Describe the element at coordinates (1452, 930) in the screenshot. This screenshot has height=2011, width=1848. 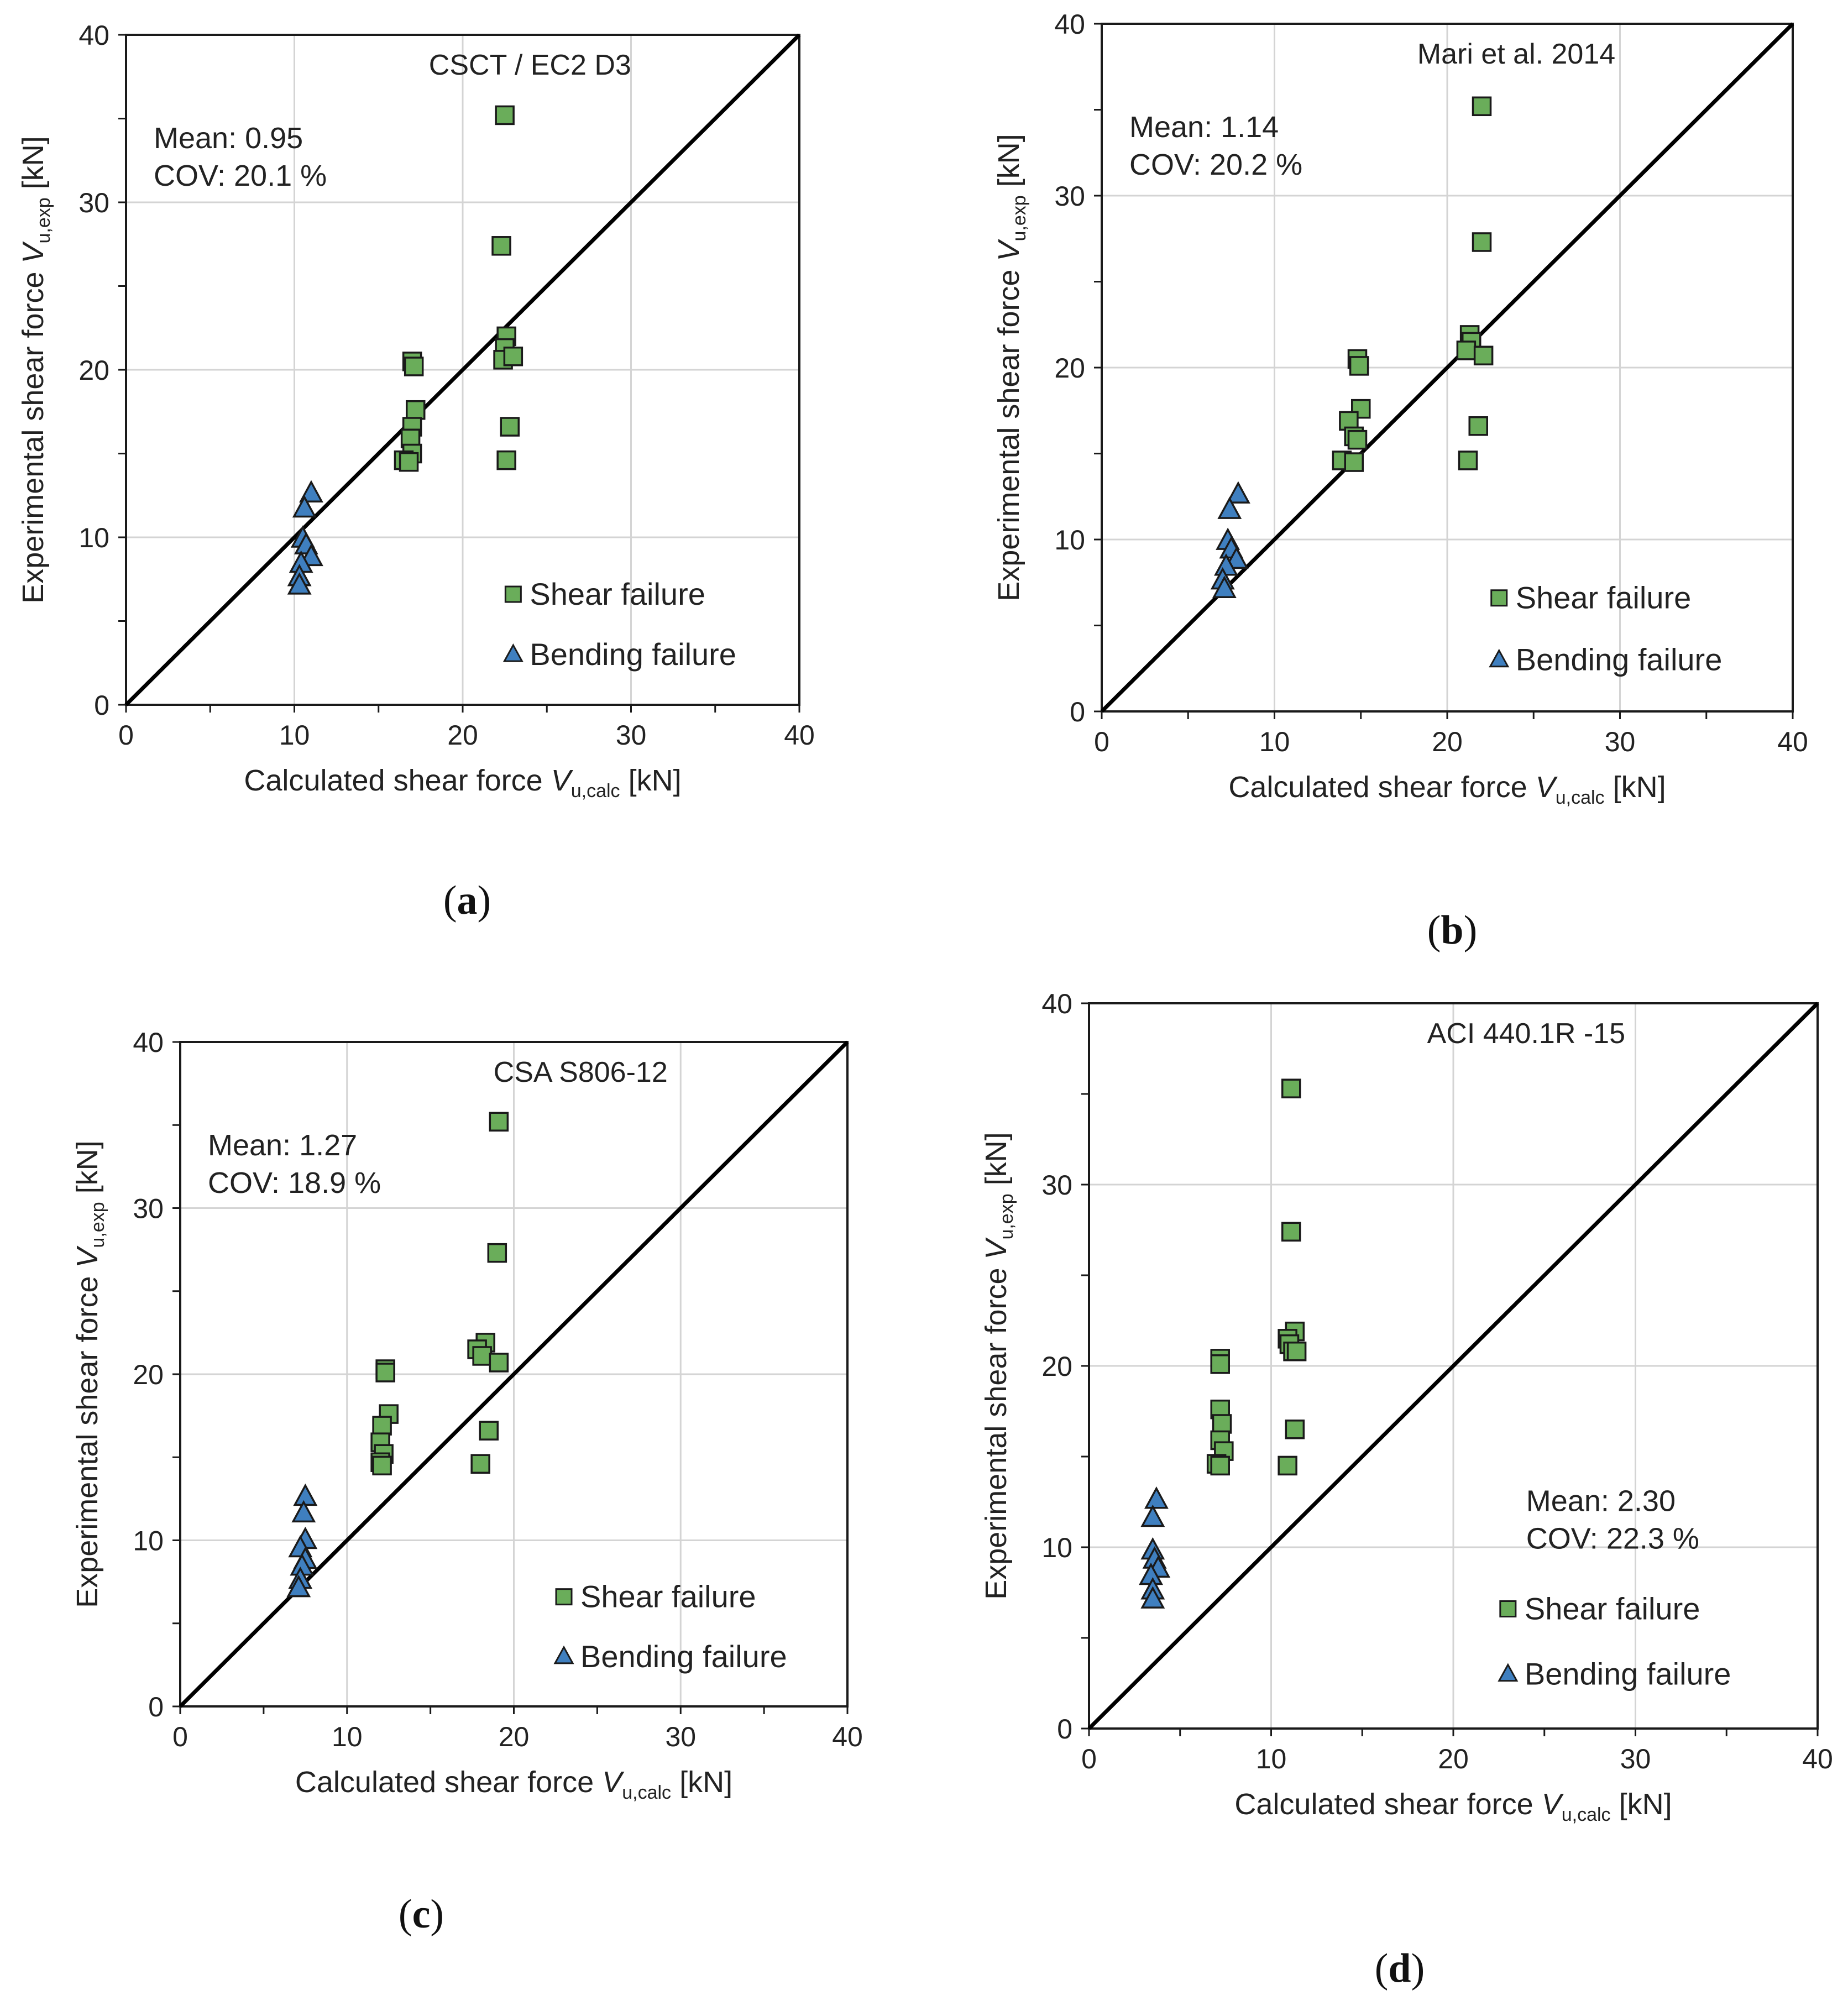
I see `panel-caption: (b)` at that location.